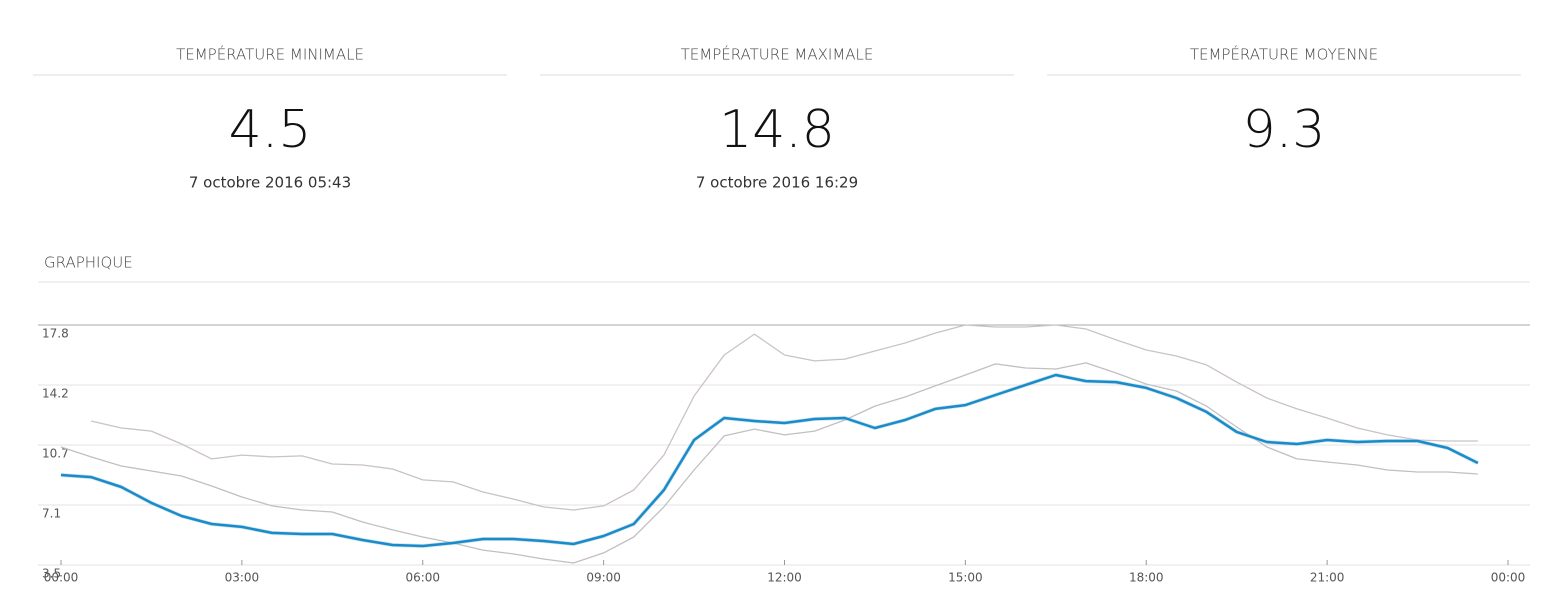  I want to click on x-tick-label: 03:00, so click(242, 578).